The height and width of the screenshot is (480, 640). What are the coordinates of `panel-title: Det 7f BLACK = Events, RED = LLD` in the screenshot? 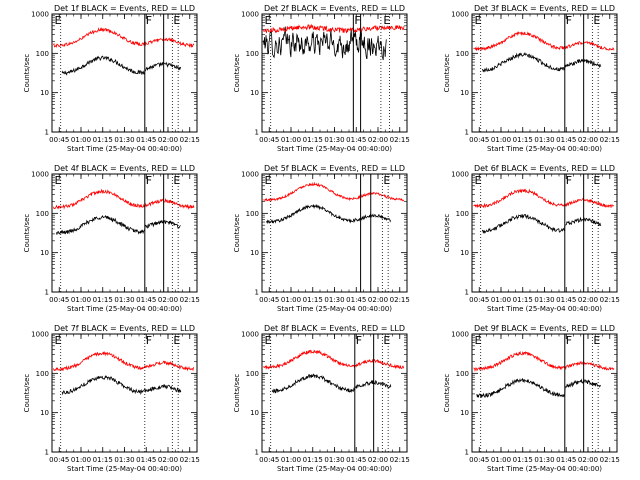 It's located at (124, 328).